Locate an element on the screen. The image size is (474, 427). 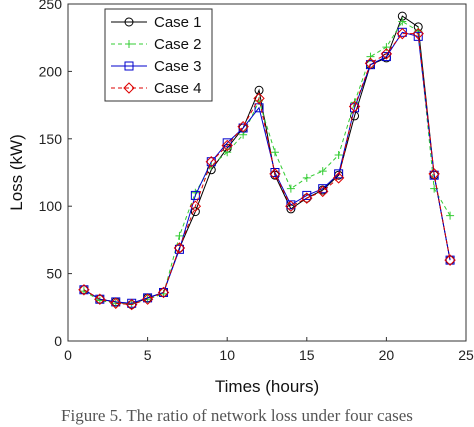
x-tick-label: 5 is located at coordinates (148, 355).